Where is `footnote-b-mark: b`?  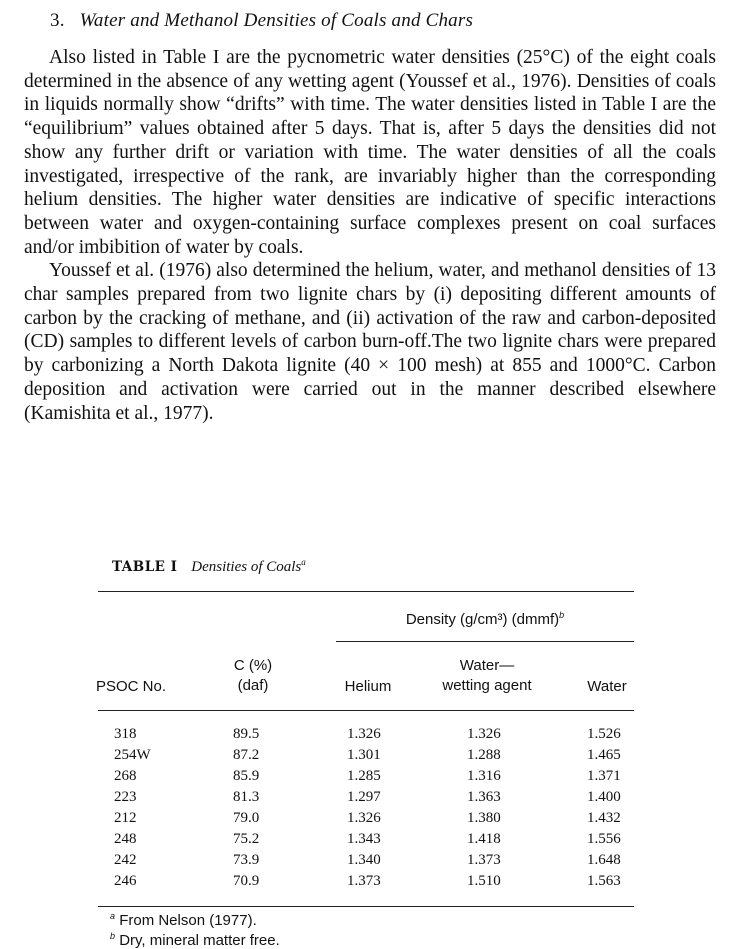 footnote-b-mark: b is located at coordinates (113, 936).